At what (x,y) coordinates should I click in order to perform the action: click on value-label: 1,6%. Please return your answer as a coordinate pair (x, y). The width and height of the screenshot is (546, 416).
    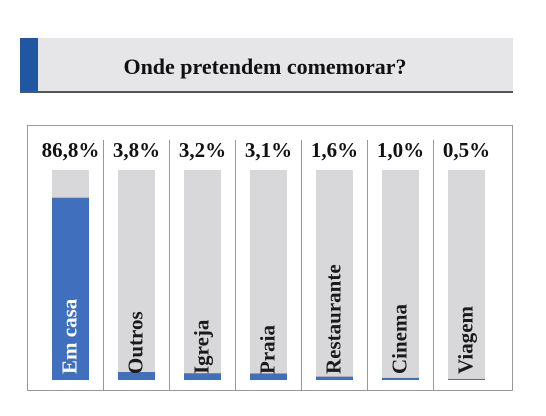
    Looking at the image, I should click on (334, 150).